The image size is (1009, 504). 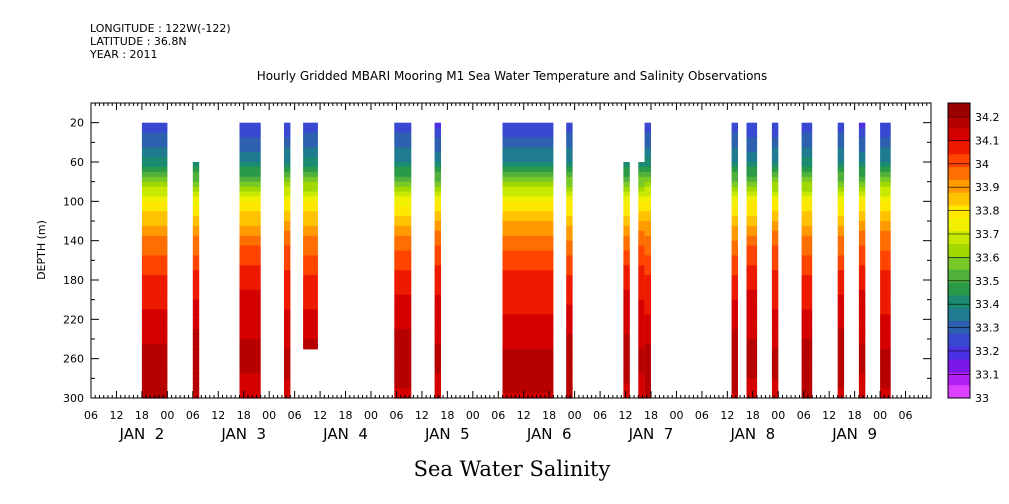 What do you see at coordinates (310, 236) in the screenshot?
I see `observation-block` at bounding box center [310, 236].